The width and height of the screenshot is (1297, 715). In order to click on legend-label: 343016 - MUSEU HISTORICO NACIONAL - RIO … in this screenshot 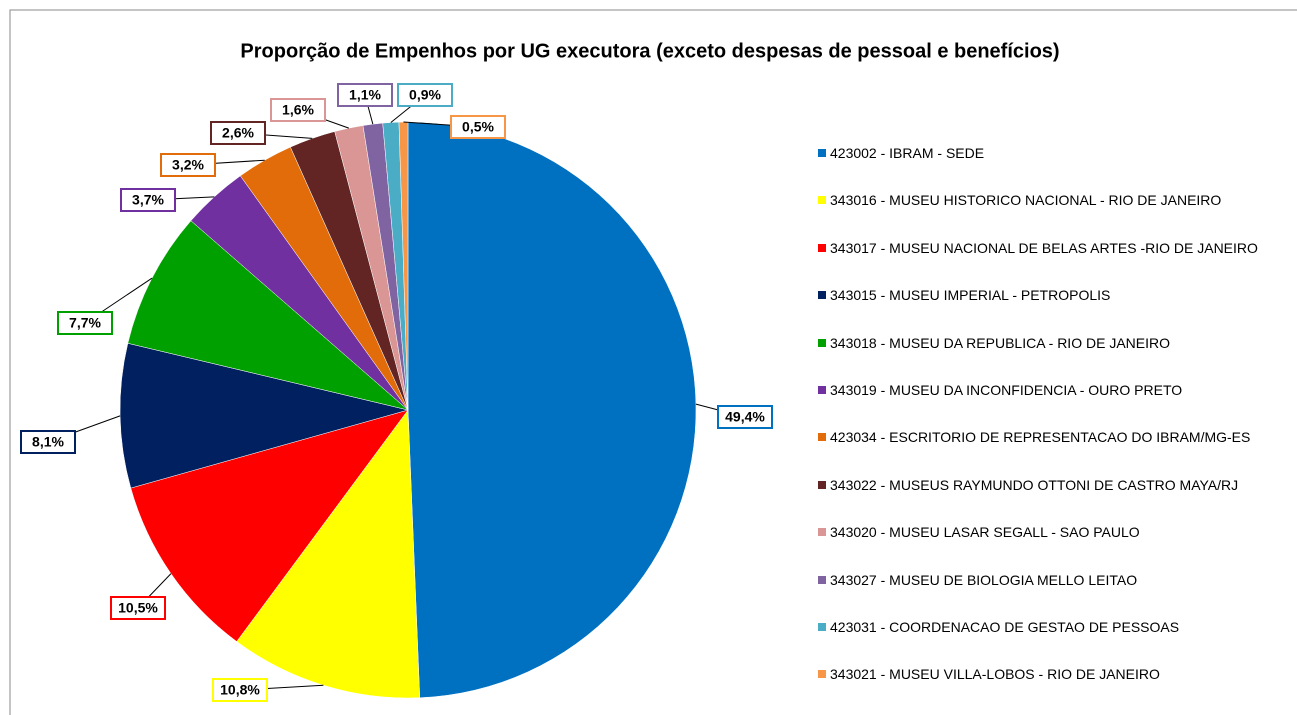, I will do `click(1026, 200)`.